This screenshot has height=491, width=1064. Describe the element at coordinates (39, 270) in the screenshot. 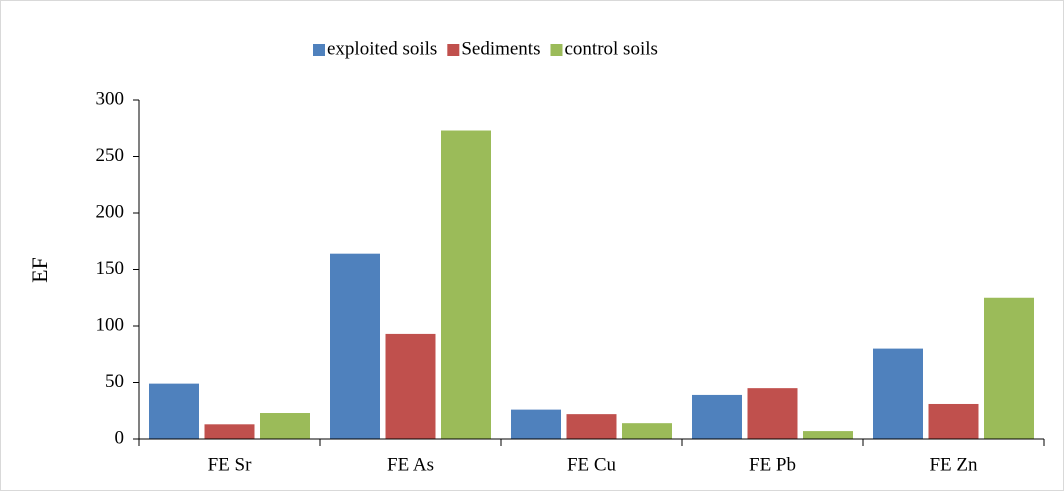

I see `y-axis-label: EF` at that location.